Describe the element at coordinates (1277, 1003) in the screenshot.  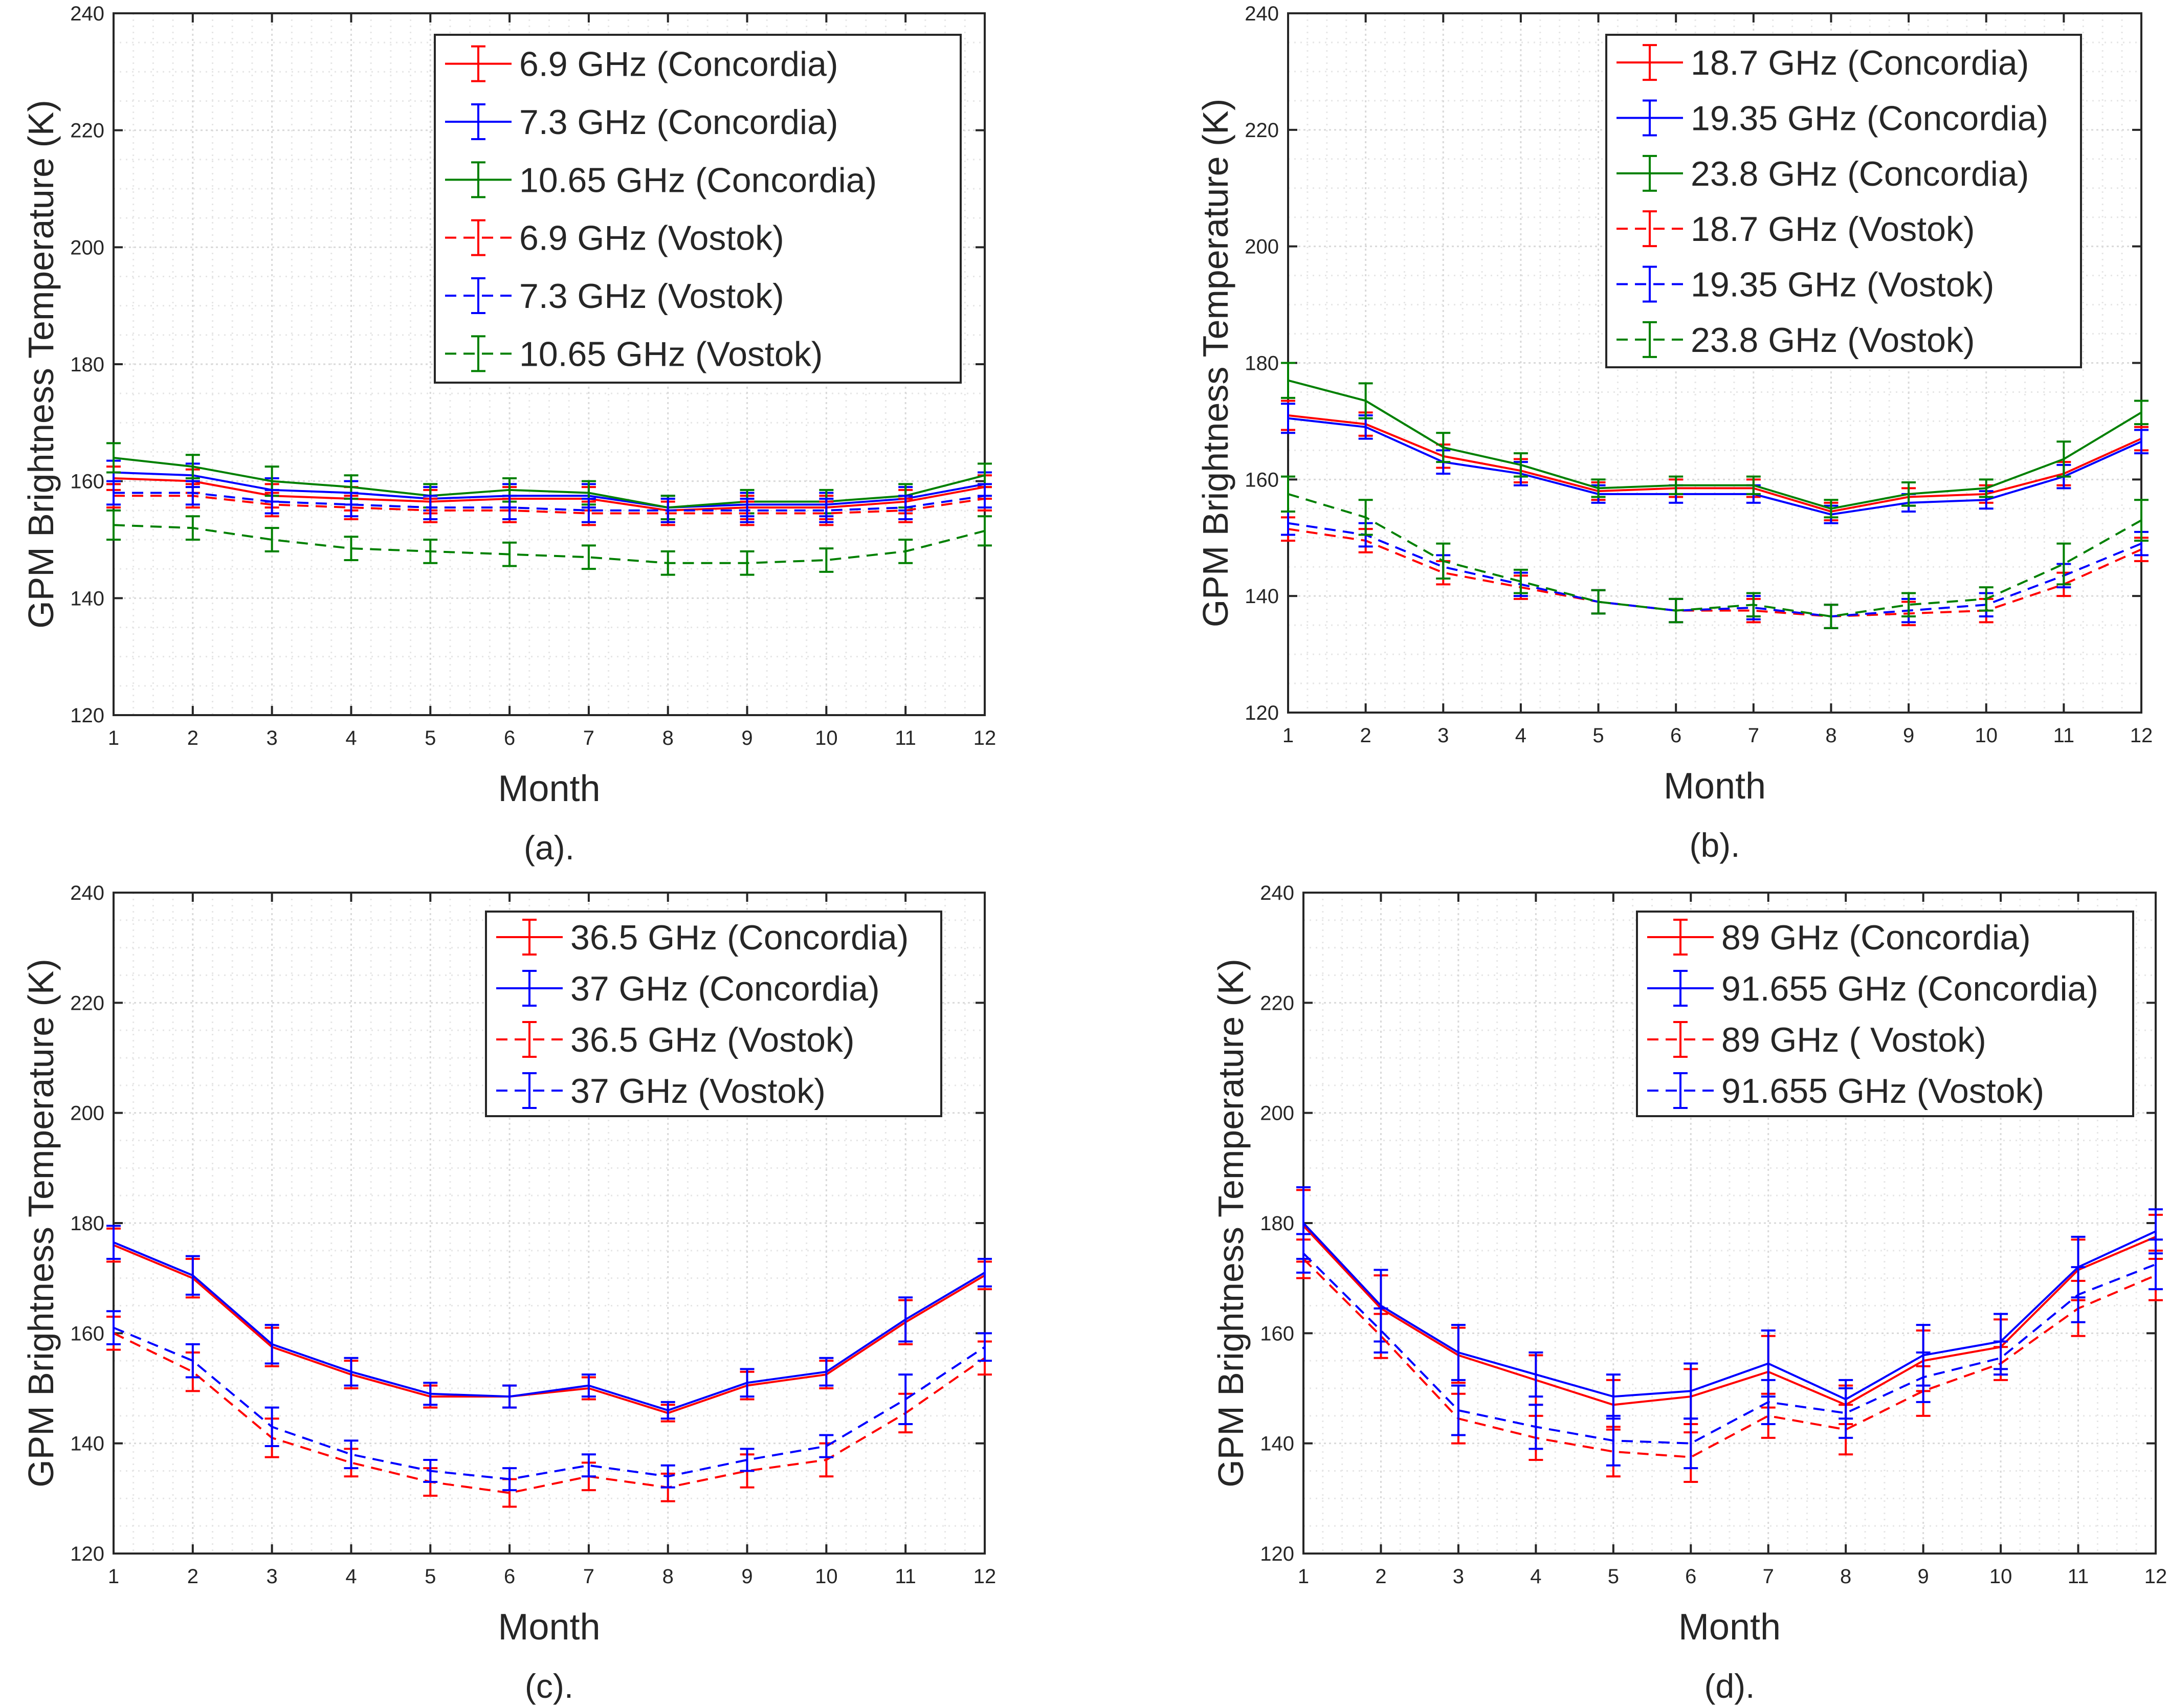
I see `y-tick-label: 220` at that location.